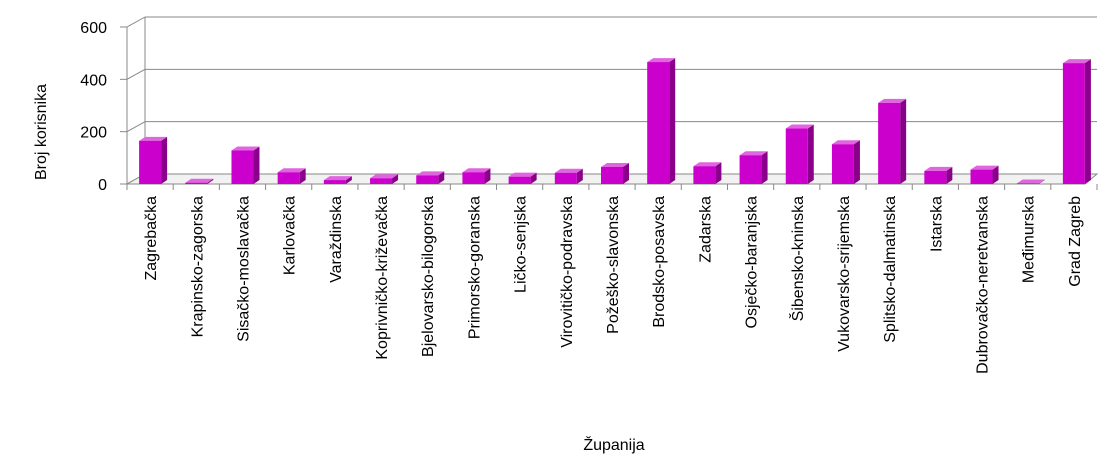  I want to click on x-category-label: Koprivničko-križevačka, so click(382, 278).